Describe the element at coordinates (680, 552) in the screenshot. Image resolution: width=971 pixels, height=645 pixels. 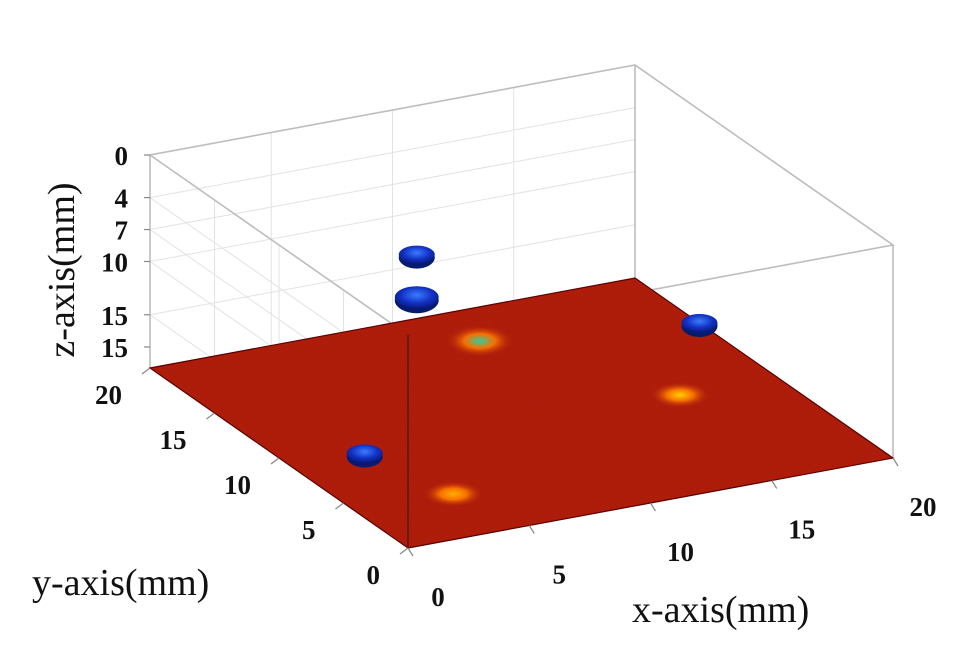
I see `x-tick-label: 10` at that location.